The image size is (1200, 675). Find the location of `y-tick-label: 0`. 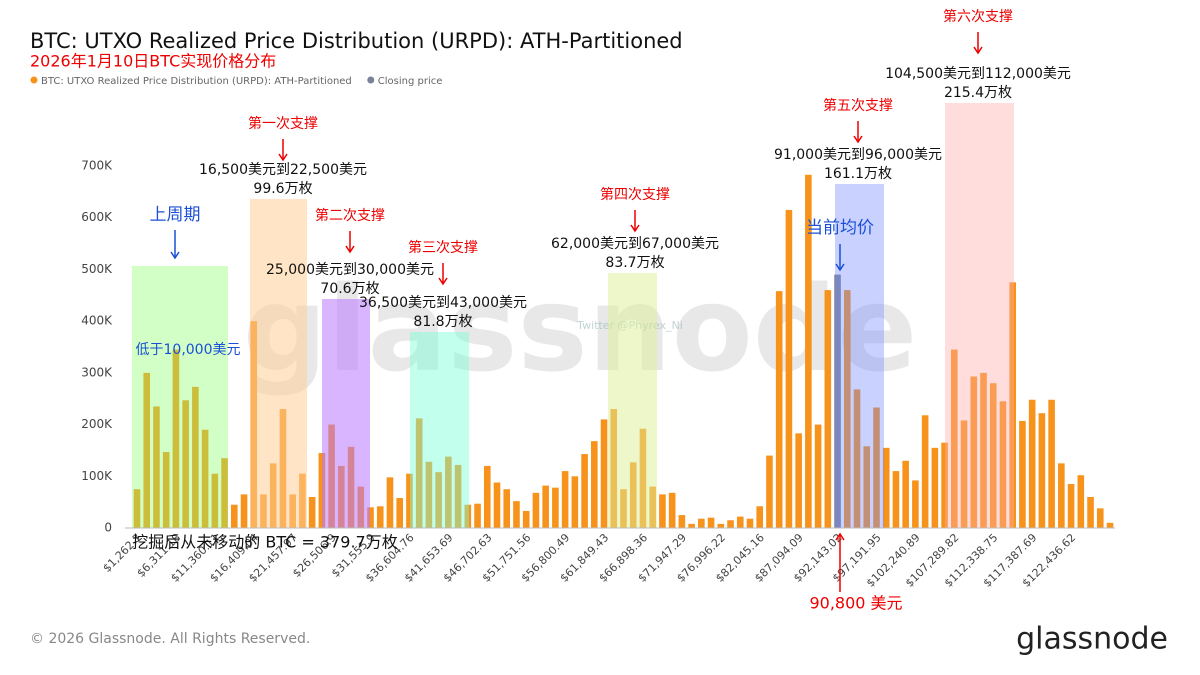

y-tick-label: 0 is located at coordinates (108, 528).